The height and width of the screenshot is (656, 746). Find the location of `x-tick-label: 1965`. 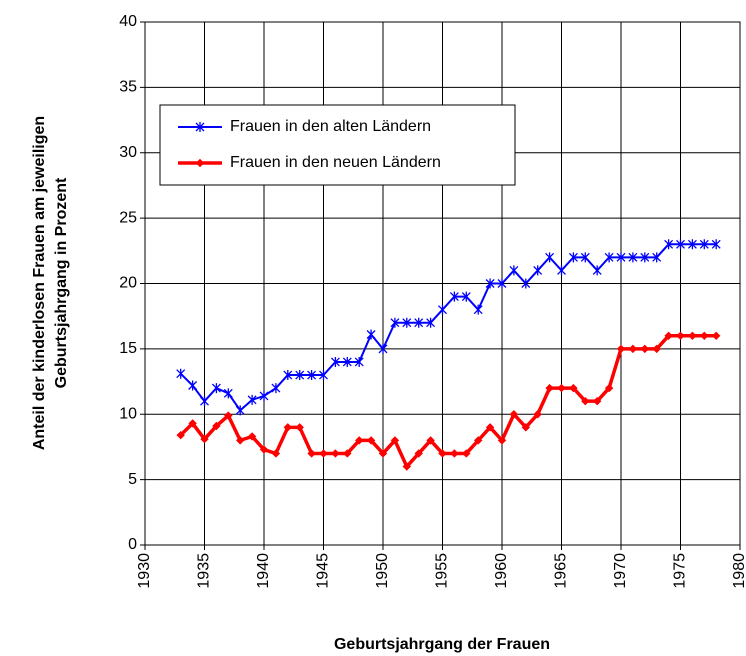

x-tick-label: 1965 is located at coordinates (561, 571).